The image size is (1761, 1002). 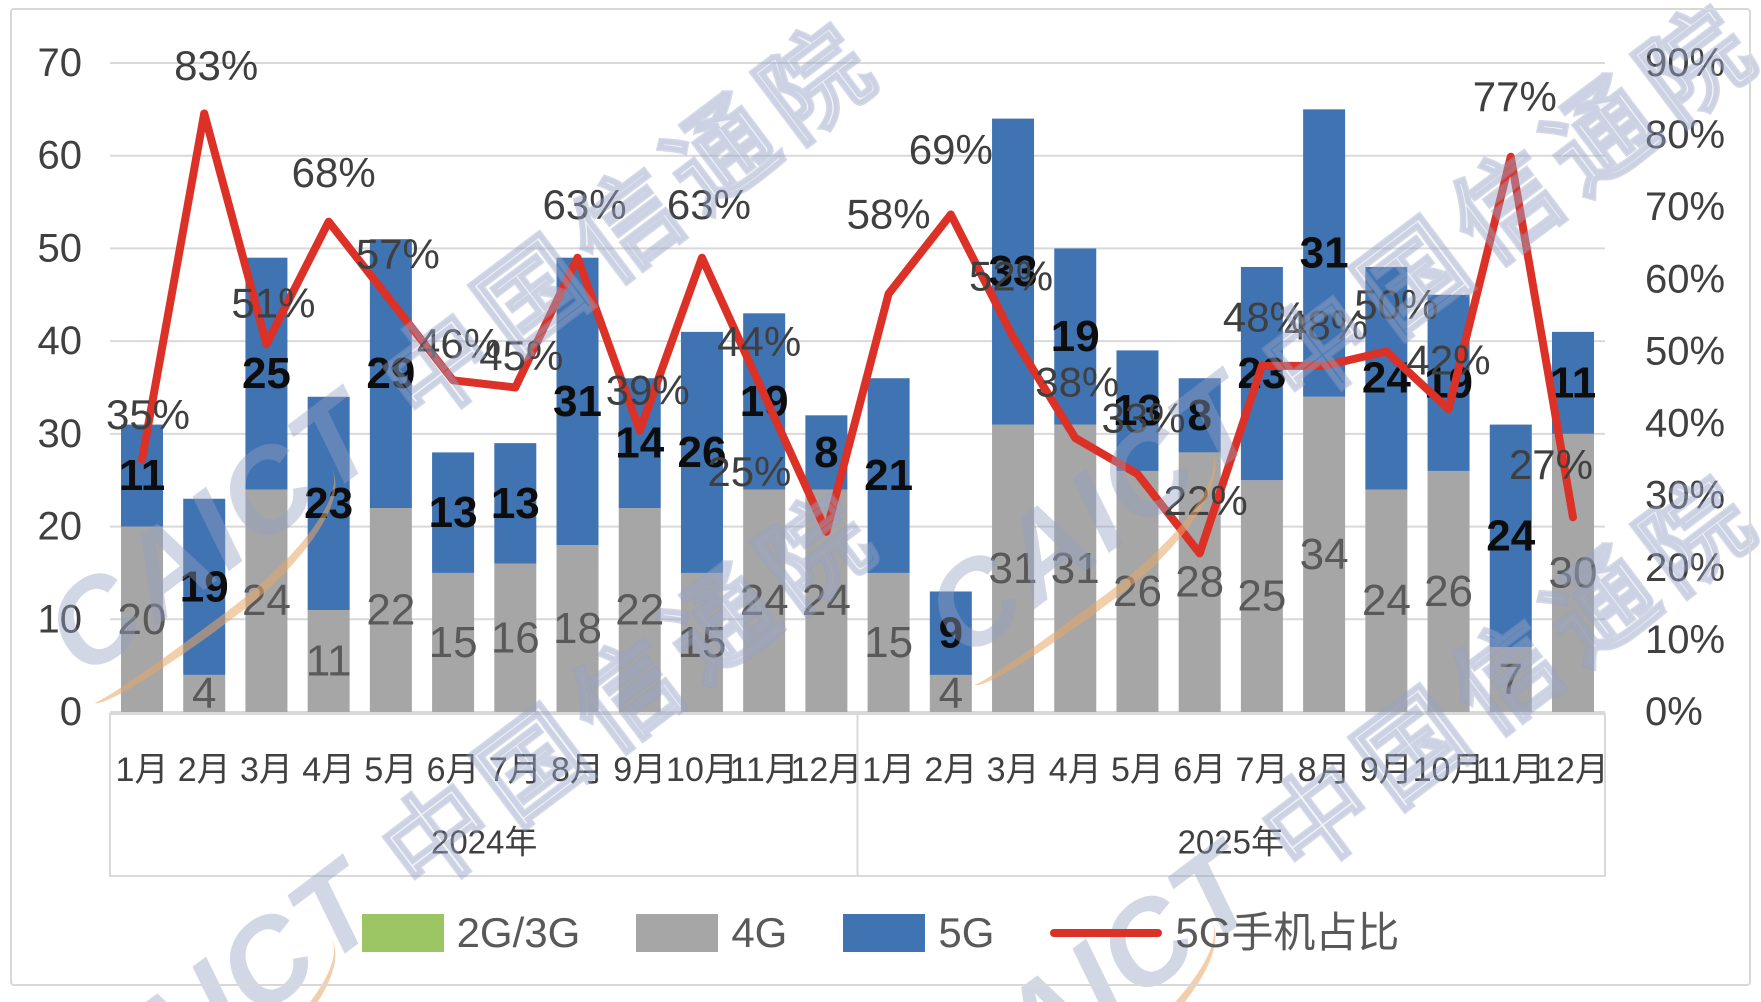 What do you see at coordinates (521, 355) in the screenshot?
I see `pct-label: 45%` at bounding box center [521, 355].